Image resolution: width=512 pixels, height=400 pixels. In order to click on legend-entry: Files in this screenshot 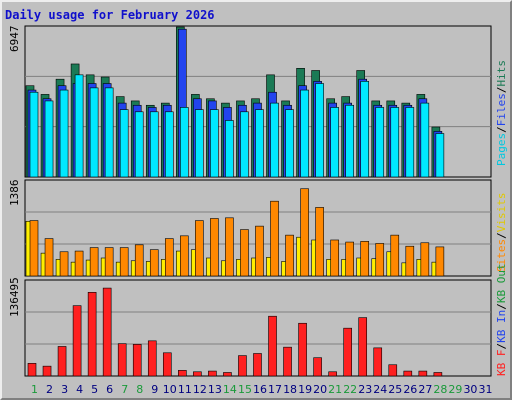, I will do `click(501, 109)`.